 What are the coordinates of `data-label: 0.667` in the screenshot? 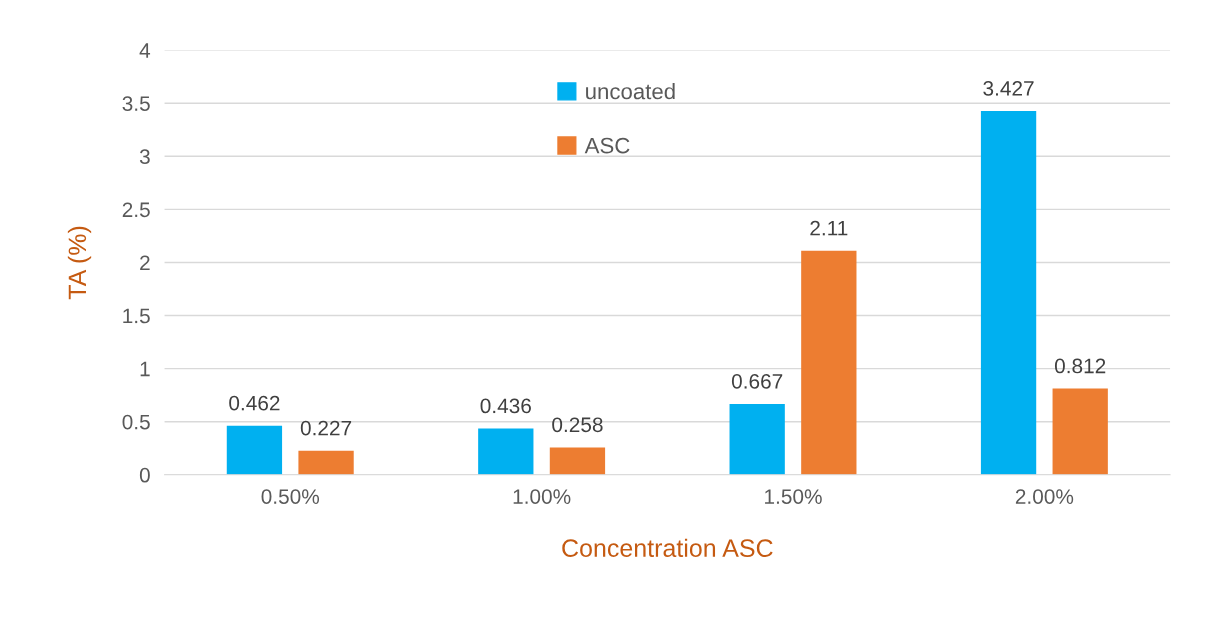 It's located at (757, 381).